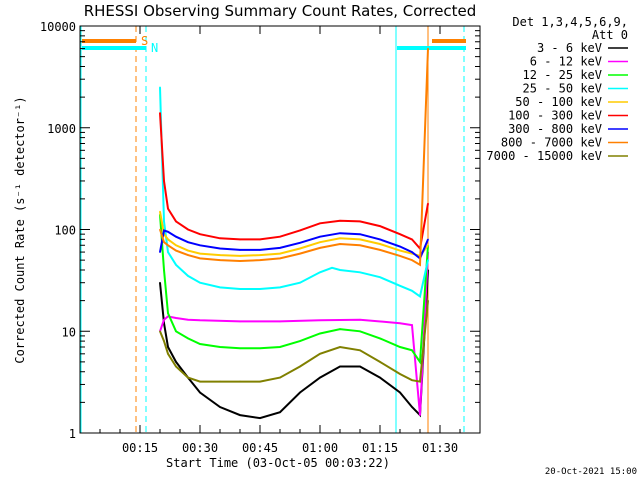 Image resolution: width=640 pixels, height=480 pixels. I want to click on y-tick-label: 100, so click(65, 231).